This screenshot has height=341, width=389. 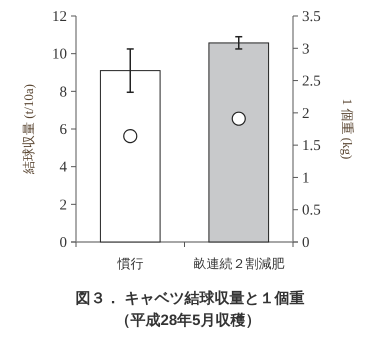 What do you see at coordinates (306, 114) in the screenshot?
I see `y2-tick-label: 2` at bounding box center [306, 114].